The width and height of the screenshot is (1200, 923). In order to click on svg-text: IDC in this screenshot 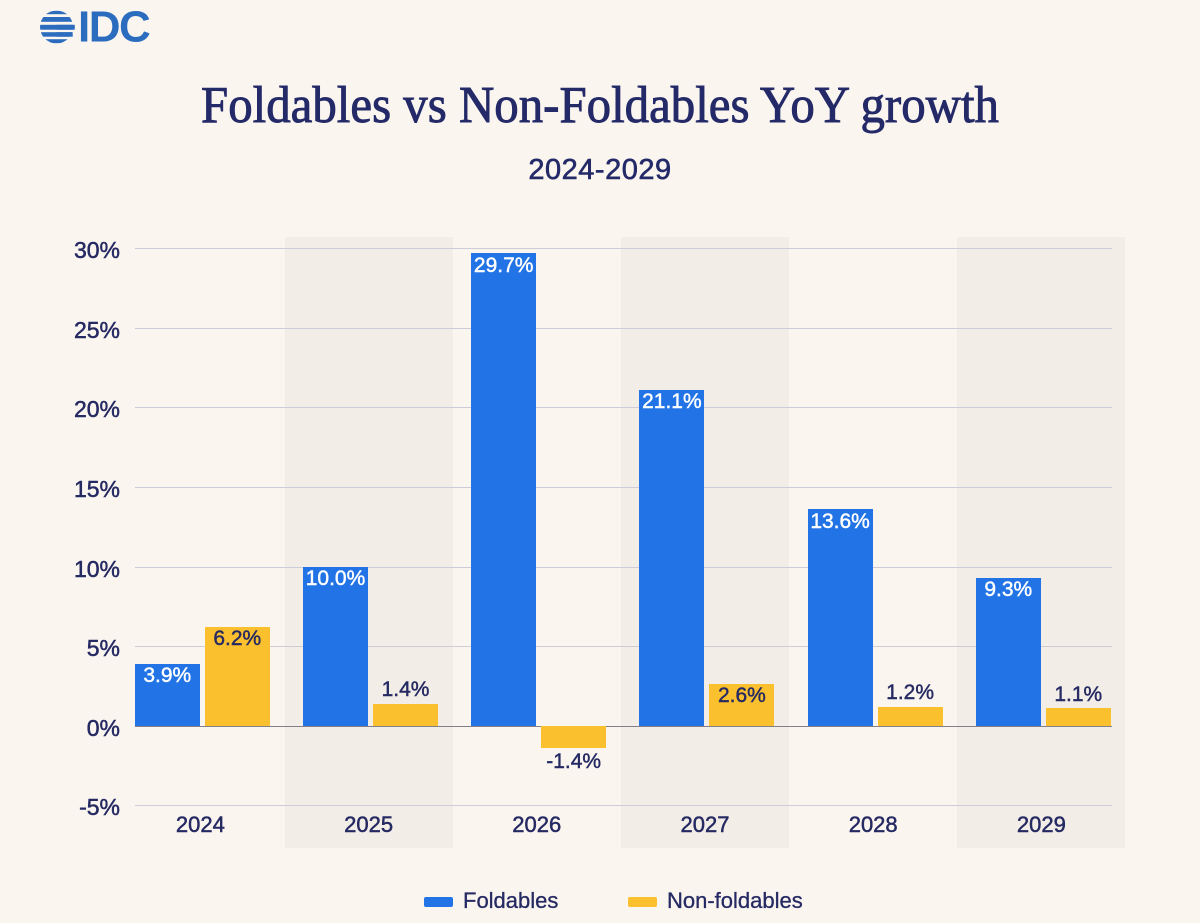, I will do `click(114, 28)`.